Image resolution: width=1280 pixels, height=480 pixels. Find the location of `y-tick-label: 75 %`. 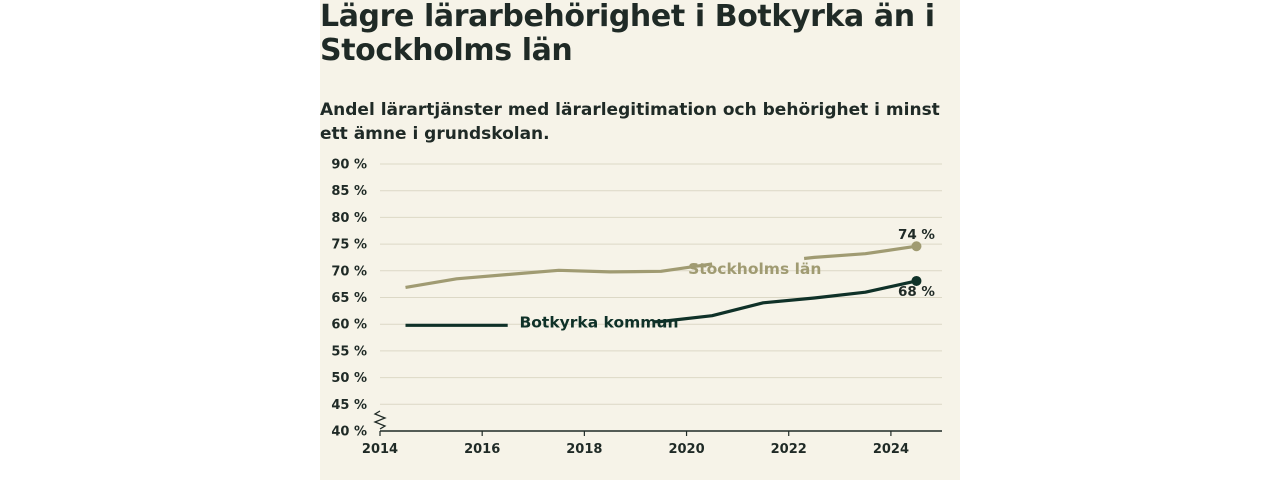

y-tick-label: 75 % is located at coordinates (349, 245).